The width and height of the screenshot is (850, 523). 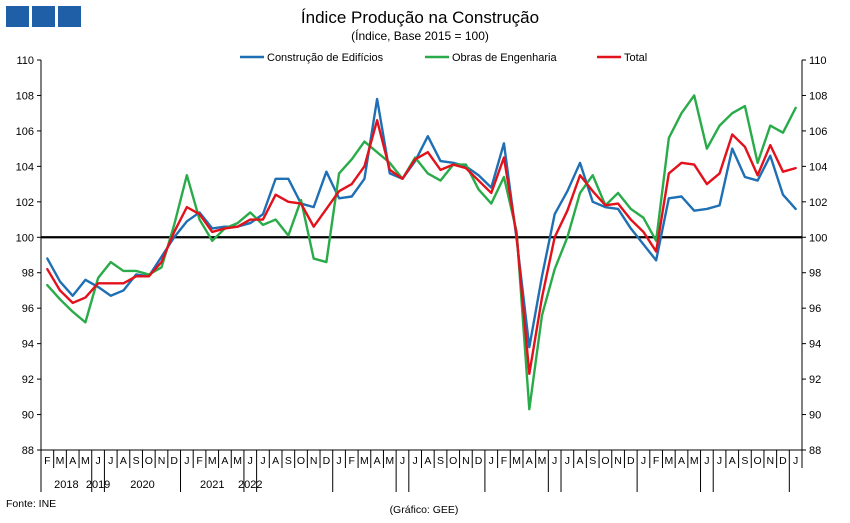 I want to click on y-tick-label: 94, so click(x=28, y=345).